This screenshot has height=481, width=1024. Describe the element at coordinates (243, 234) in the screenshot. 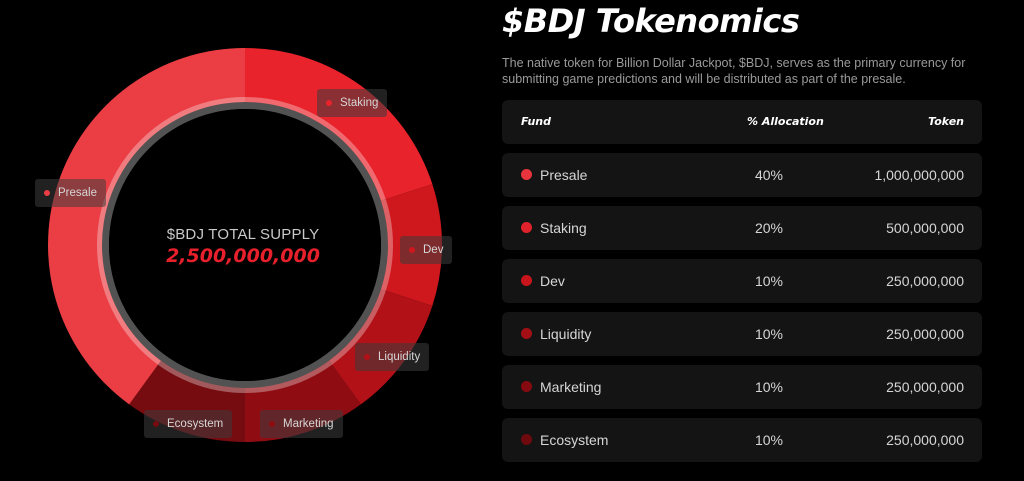

I see `total-supply-caption: $BDJ TOTAL SUPPLY` at that location.